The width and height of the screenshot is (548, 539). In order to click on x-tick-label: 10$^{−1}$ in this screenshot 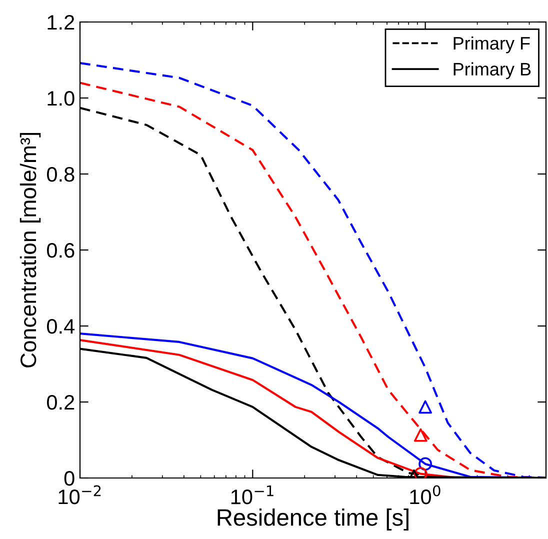, I will do `click(252, 494)`.